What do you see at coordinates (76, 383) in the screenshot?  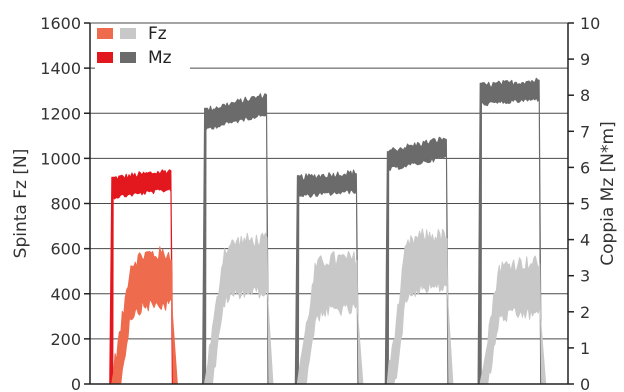 I see `y-tick-label: 0` at bounding box center [76, 383].